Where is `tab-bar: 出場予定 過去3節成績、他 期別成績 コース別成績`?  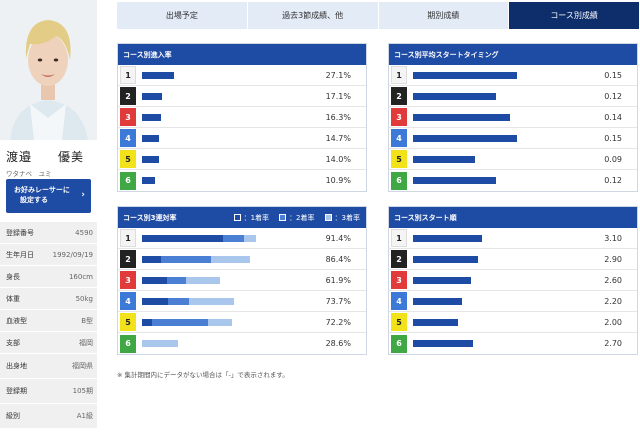 tab-bar: 出場予定 過去3節成績、他 期別成績 コース別成績 is located at coordinates (378, 15).